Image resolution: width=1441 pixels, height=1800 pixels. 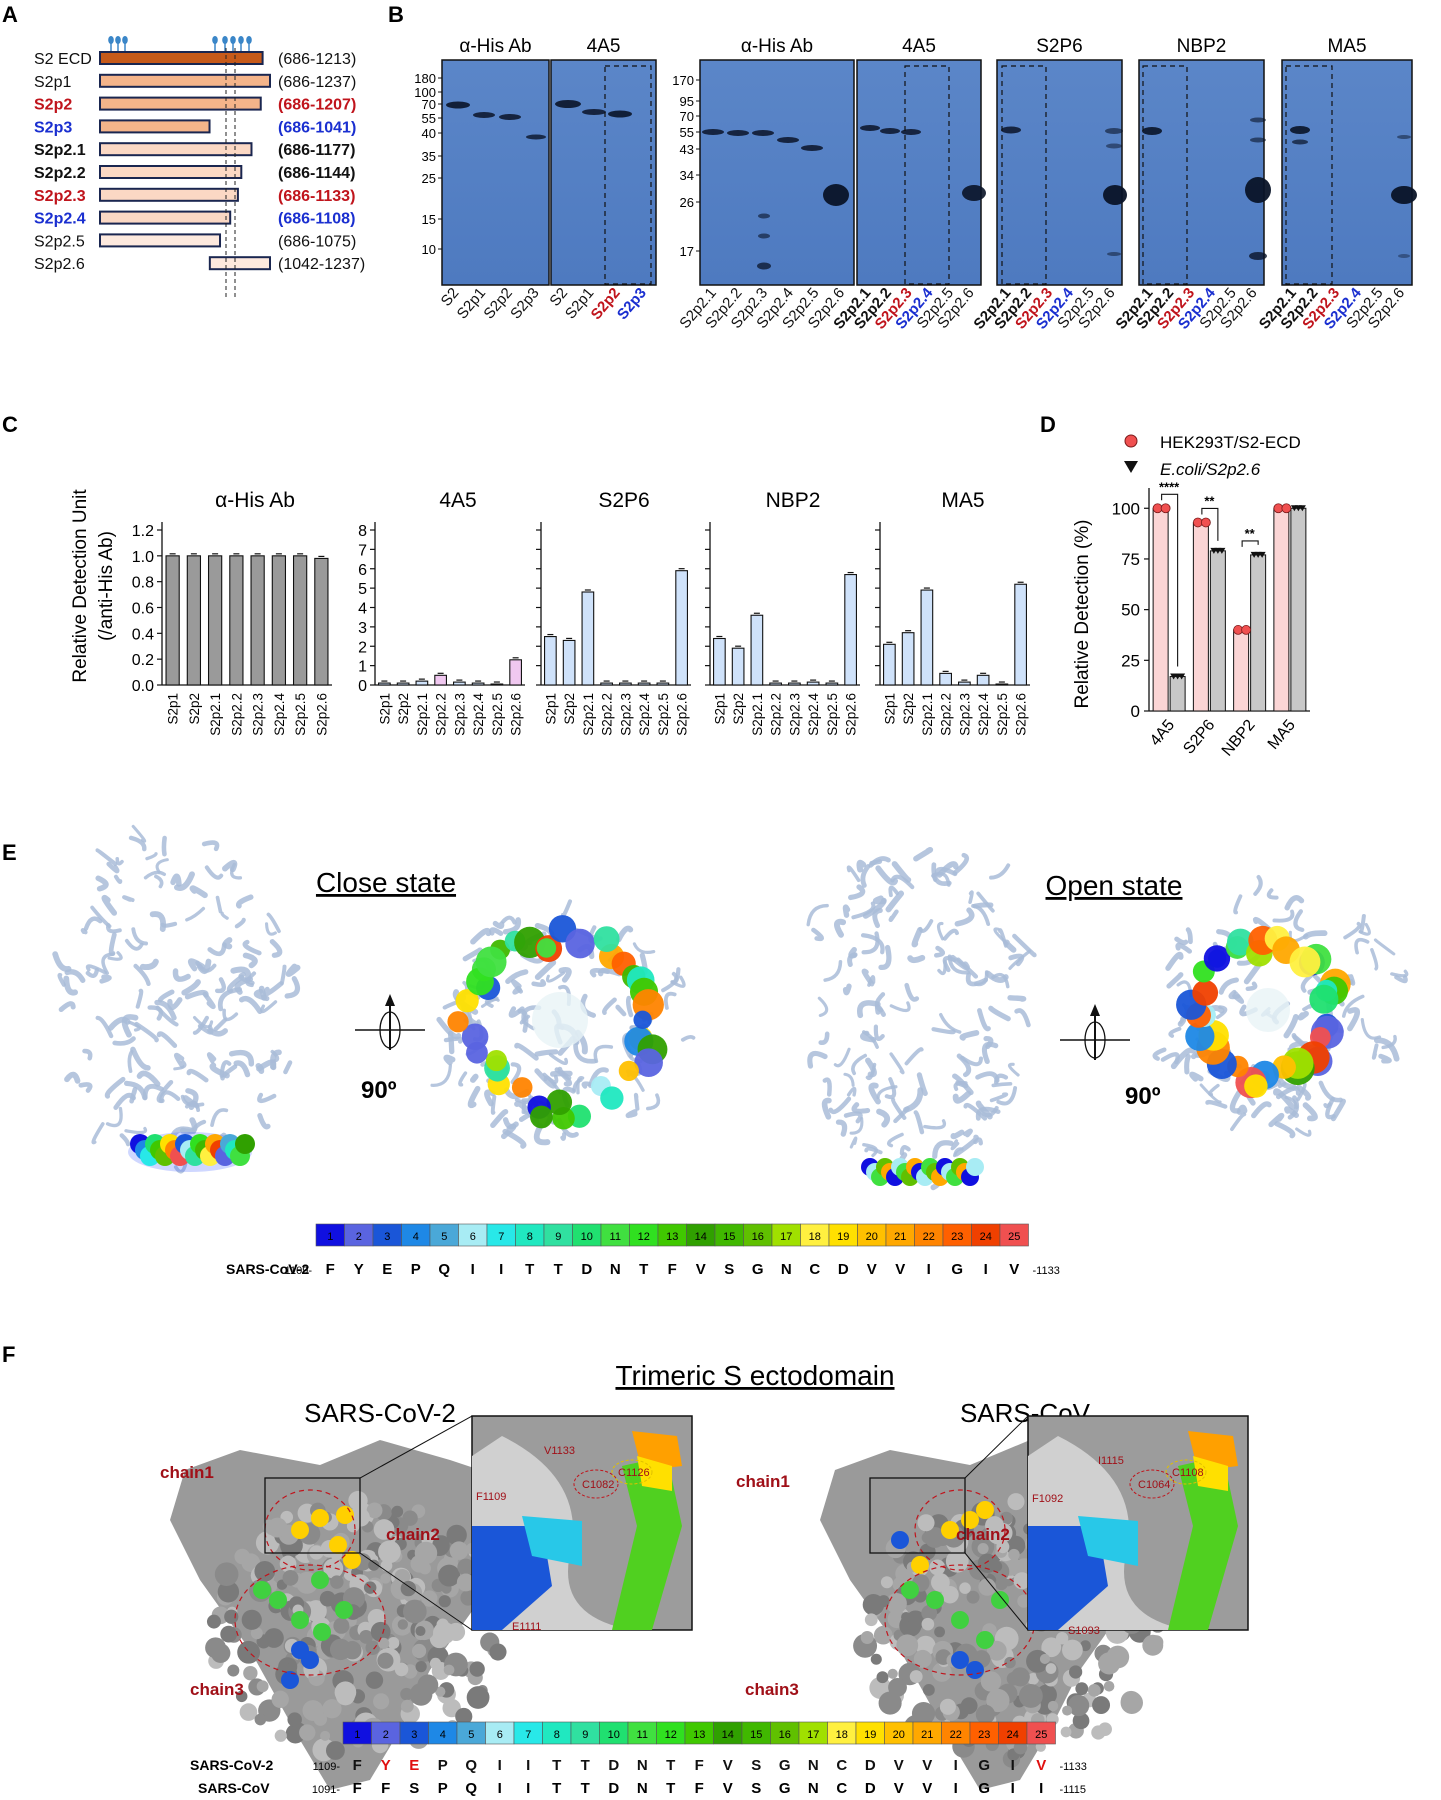 I want to click on molecular-weight-marker: 100, so click(x=425, y=92).